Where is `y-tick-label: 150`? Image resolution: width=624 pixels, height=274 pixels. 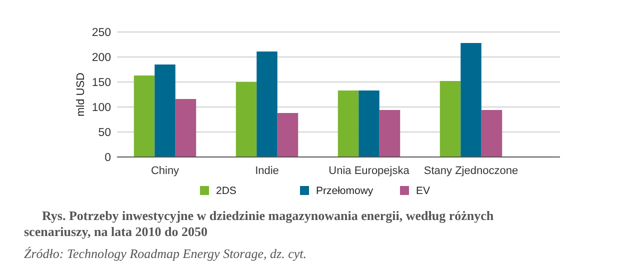 y-tick-label: 150 is located at coordinates (101, 83).